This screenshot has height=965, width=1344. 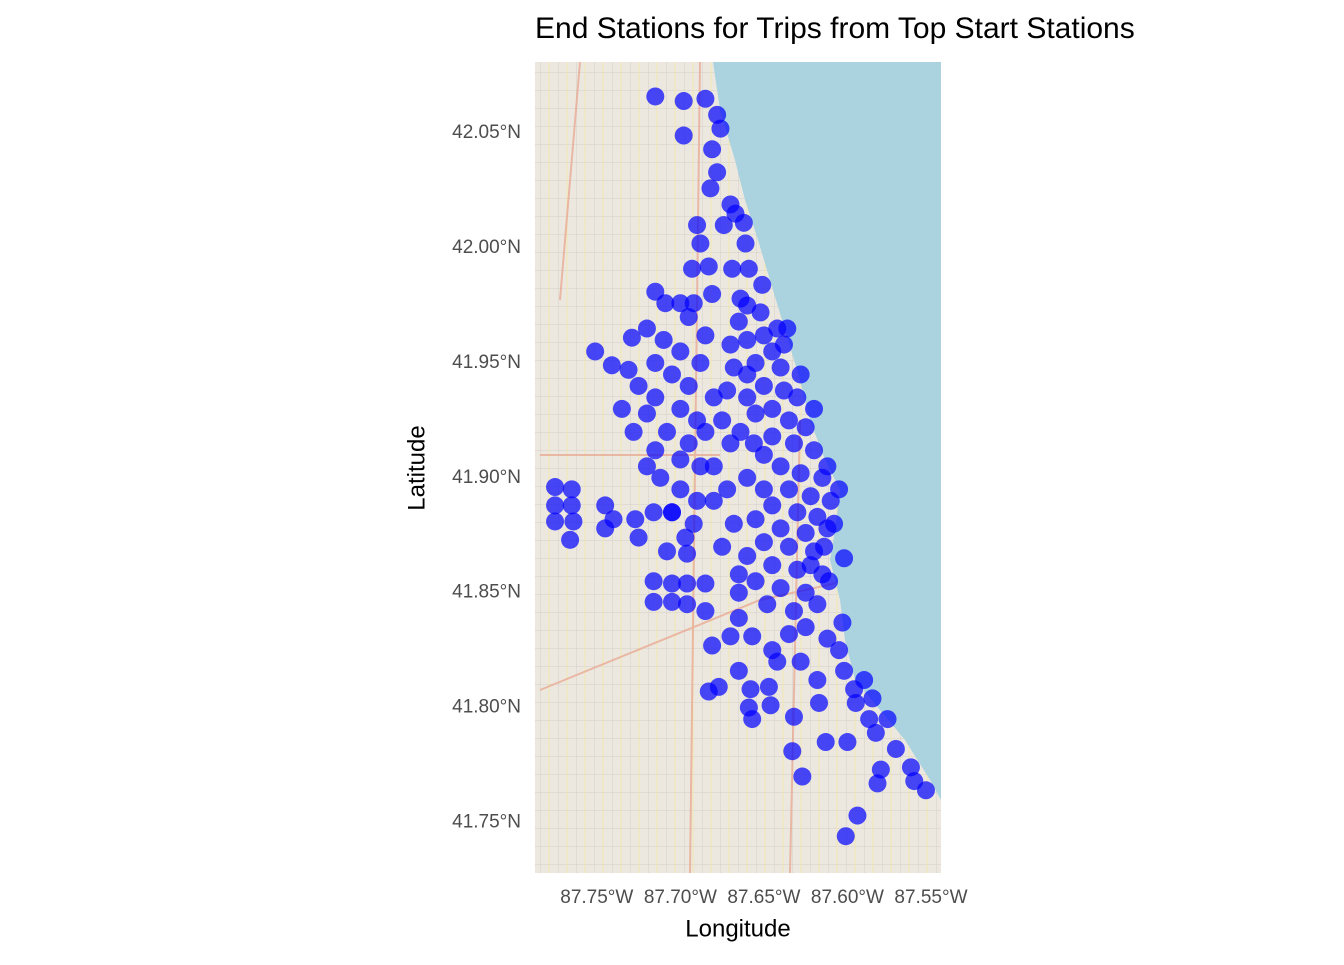 What do you see at coordinates (486, 821) in the screenshot?
I see `y-tick-label: 41.75°N` at bounding box center [486, 821].